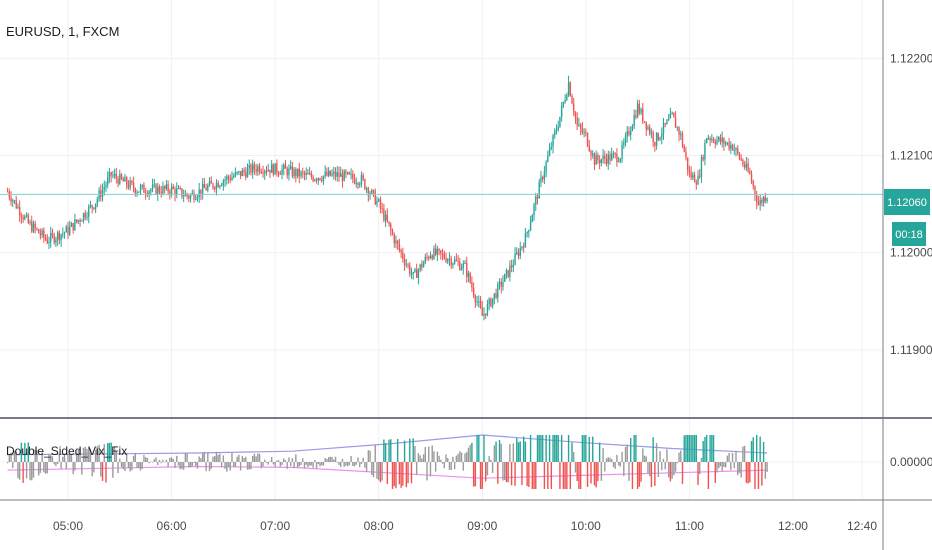 The height and width of the screenshot is (550, 932). Describe the element at coordinates (911, 253) in the screenshot. I see `price-tick-label: 1.12000` at that location.